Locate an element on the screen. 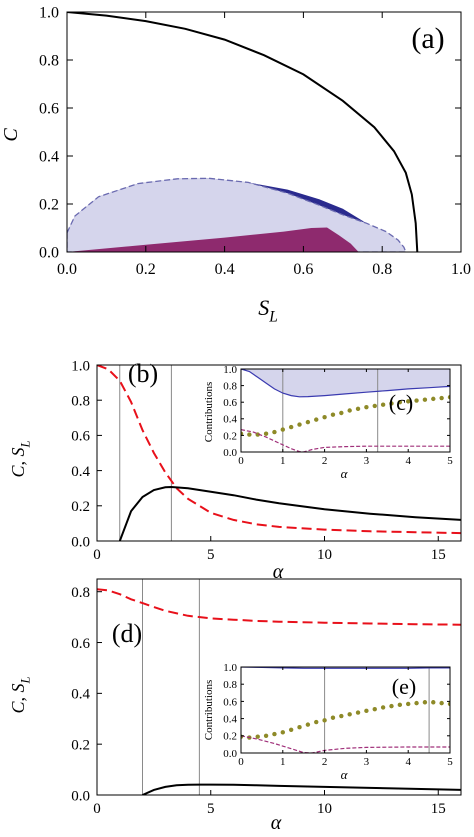 The width and height of the screenshot is (474, 837). inset-background is located at coordinates (345, 710).